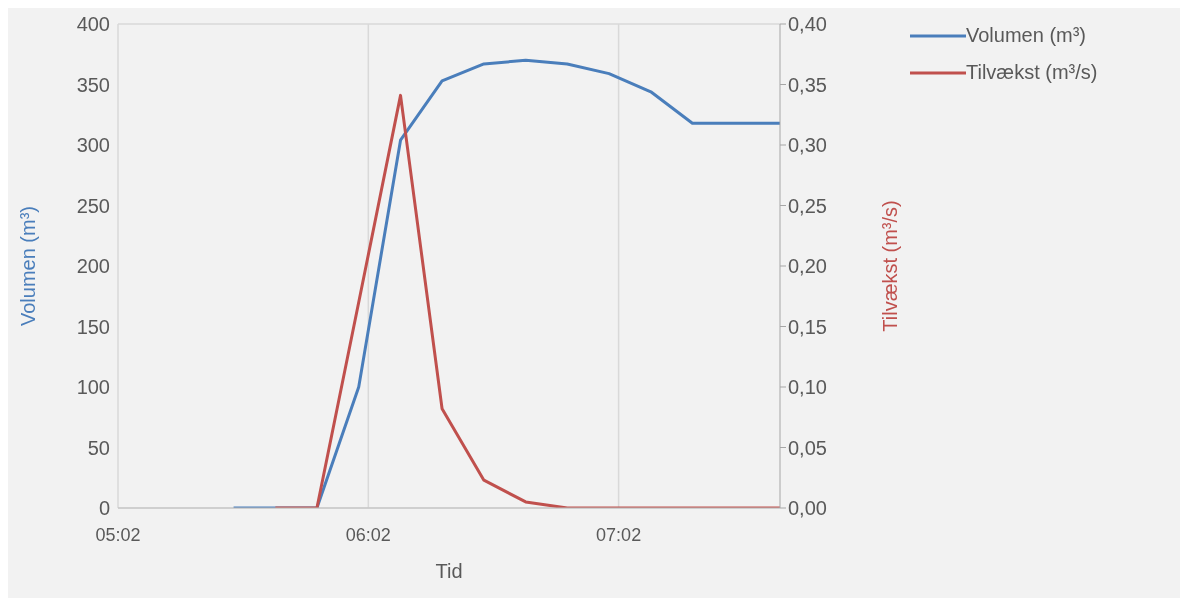  I want to click on y-tick-label: 150, so click(93, 326).